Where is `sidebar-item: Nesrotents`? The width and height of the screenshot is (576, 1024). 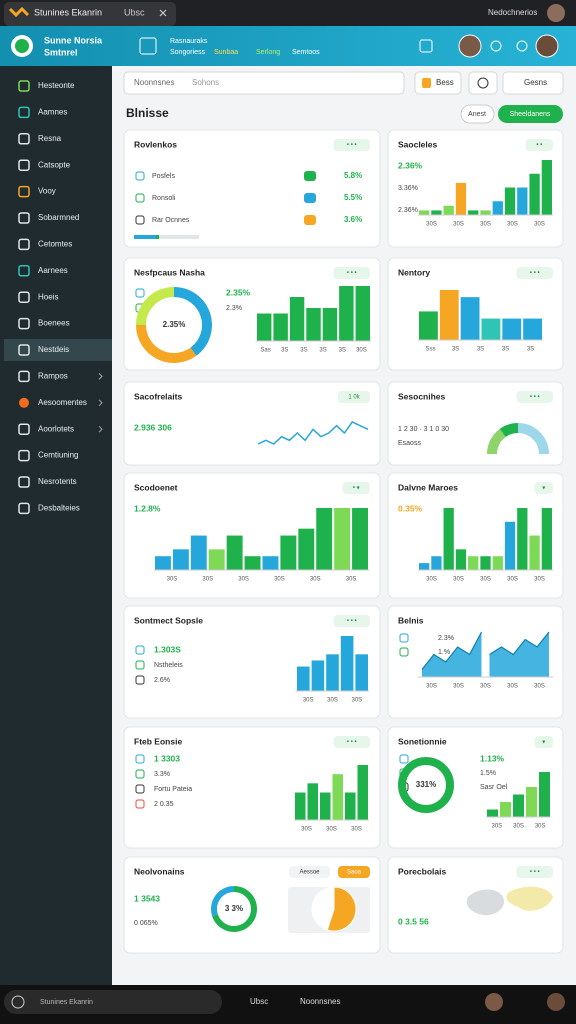 sidebar-item: Nesrotents is located at coordinates (57, 481).